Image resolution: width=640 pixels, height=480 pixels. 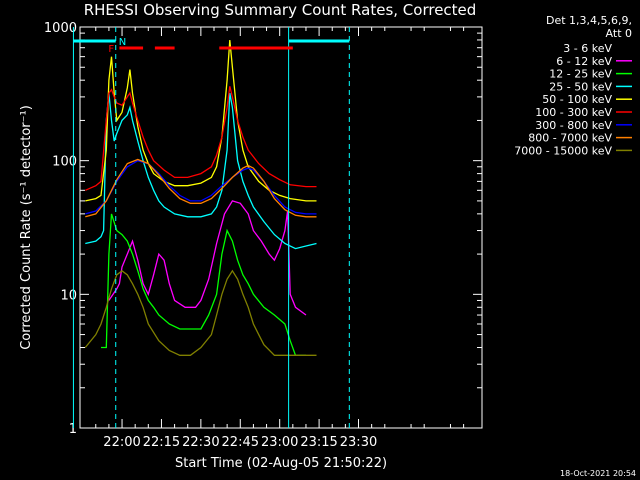 I want to click on legend-label: 800 - 7000 keV, so click(x=570, y=138).